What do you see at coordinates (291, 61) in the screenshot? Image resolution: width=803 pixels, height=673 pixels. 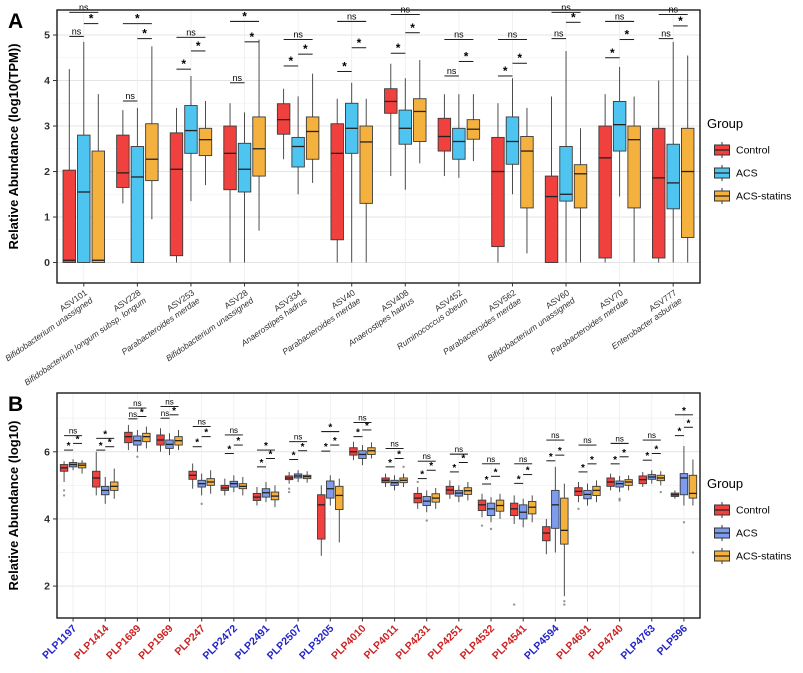 I see `sig-ASV334-C-A: *` at bounding box center [291, 61].